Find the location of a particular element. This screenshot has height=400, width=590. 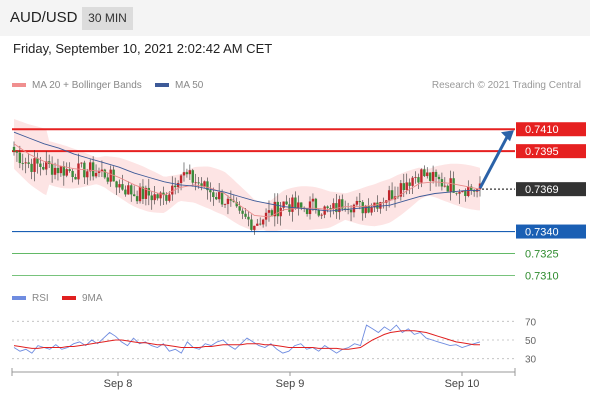

x-tick-label-1: Sep 9 is located at coordinates (290, 384).